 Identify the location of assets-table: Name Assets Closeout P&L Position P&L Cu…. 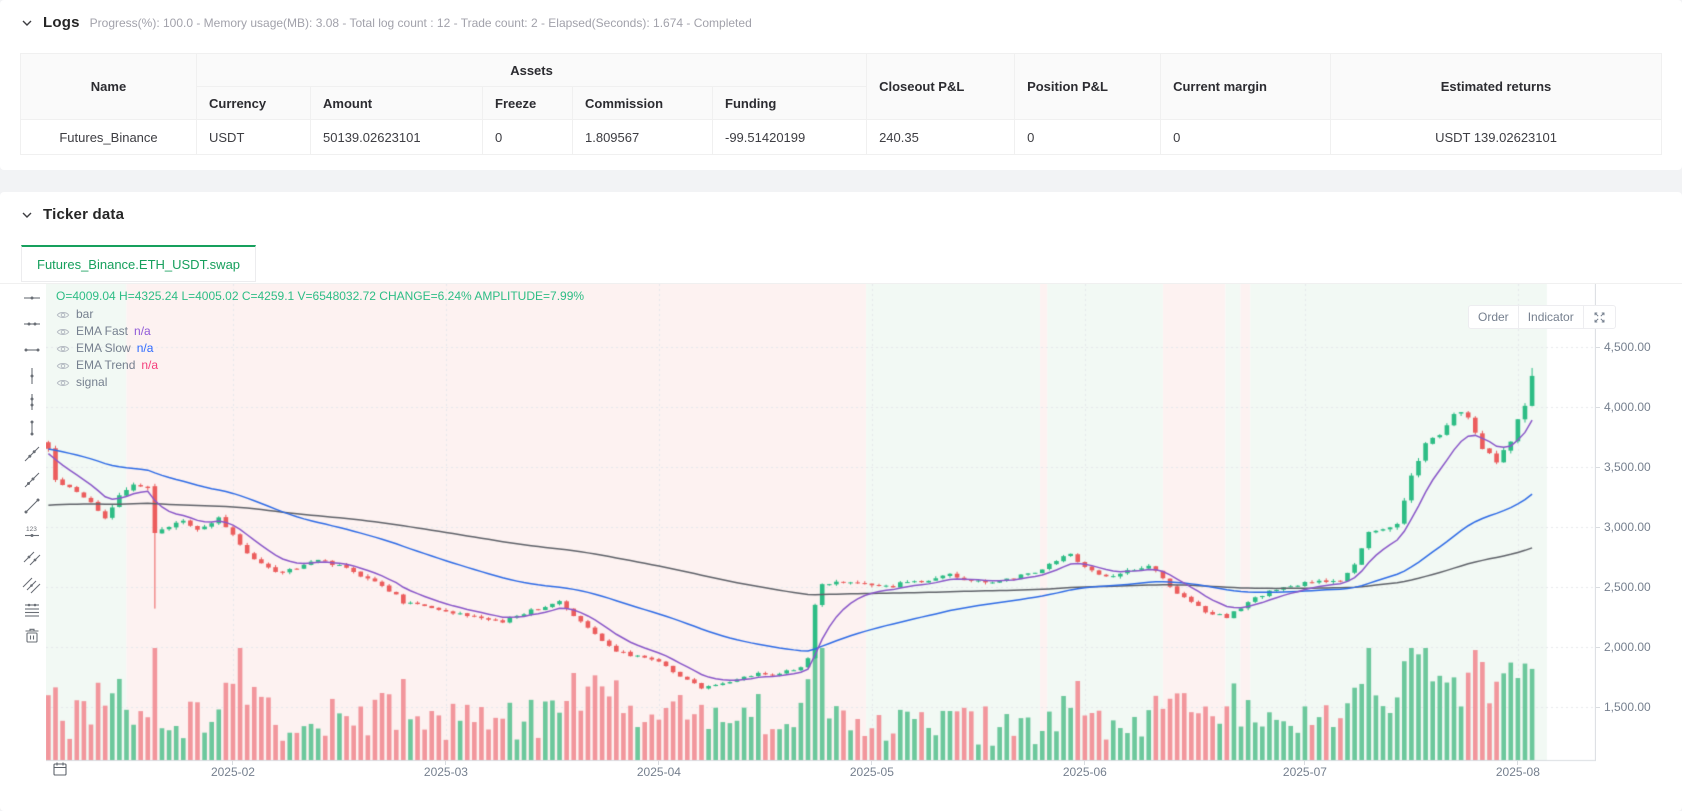
(841, 104).